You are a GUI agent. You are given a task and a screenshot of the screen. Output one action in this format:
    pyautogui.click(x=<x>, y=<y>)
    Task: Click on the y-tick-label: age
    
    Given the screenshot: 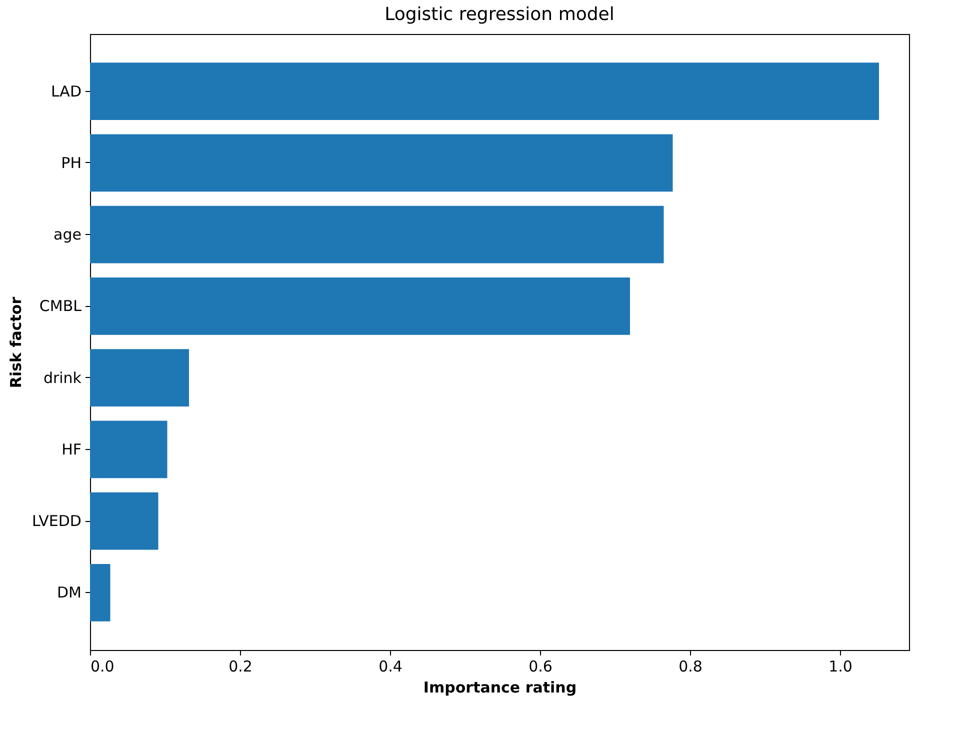 What is the action you would take?
    pyautogui.click(x=68, y=235)
    